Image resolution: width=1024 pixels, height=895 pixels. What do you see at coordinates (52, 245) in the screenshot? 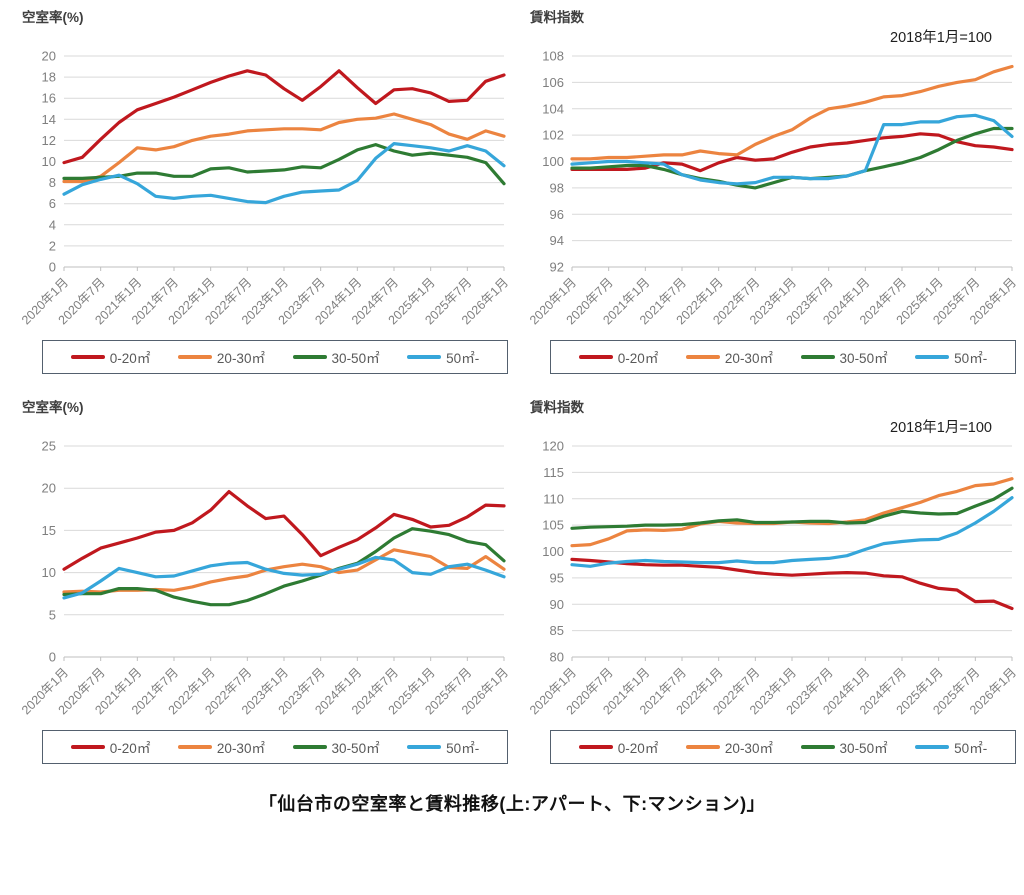
I see `y-tick-label: 2` at bounding box center [52, 245].